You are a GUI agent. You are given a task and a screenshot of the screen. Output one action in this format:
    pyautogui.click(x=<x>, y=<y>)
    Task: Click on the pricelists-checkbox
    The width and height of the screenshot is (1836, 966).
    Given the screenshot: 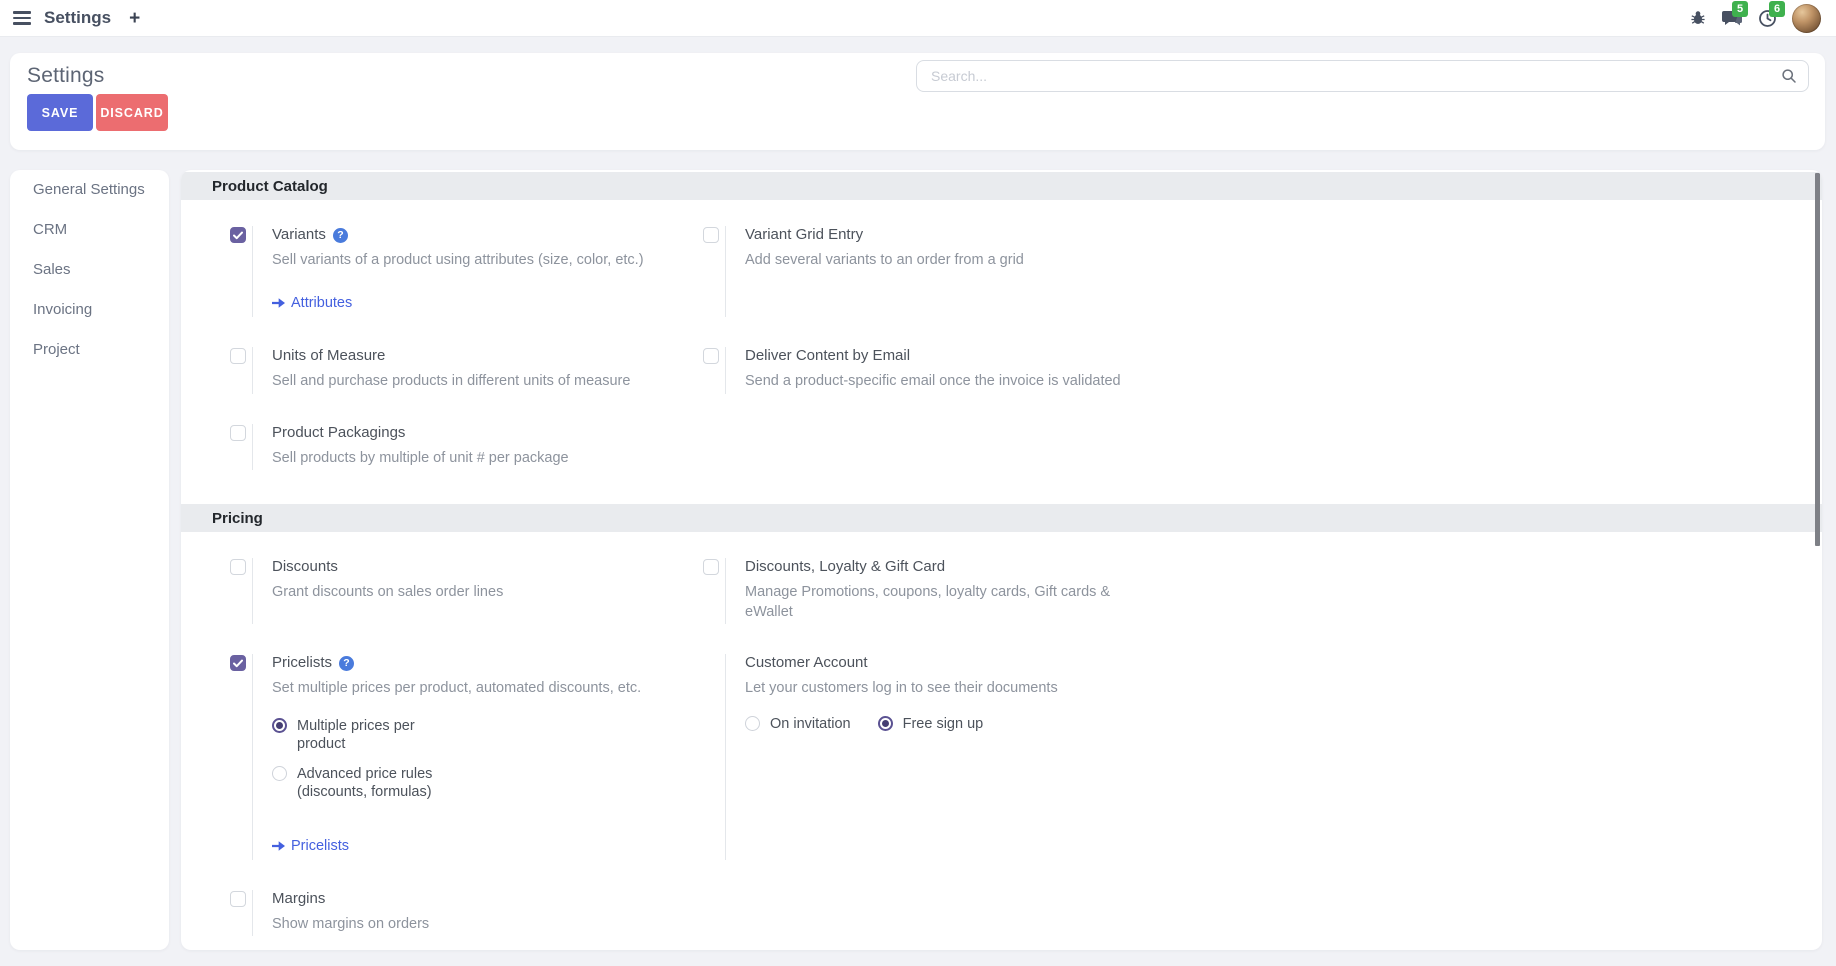 What is the action you would take?
    pyautogui.click(x=238, y=663)
    